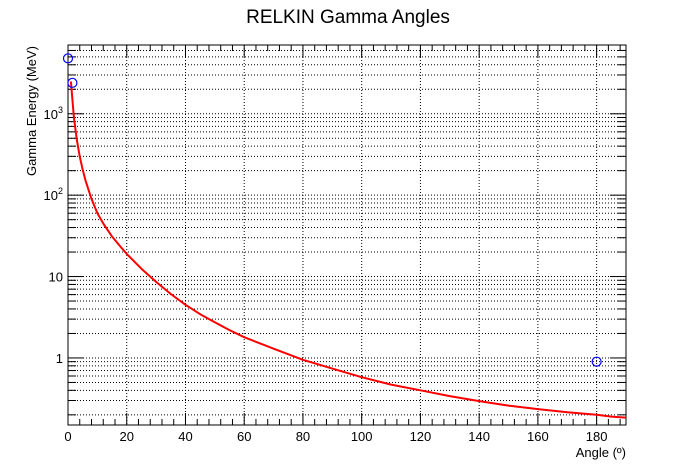 The image size is (696, 473). I want to click on x-tick-label: 60, so click(244, 436).